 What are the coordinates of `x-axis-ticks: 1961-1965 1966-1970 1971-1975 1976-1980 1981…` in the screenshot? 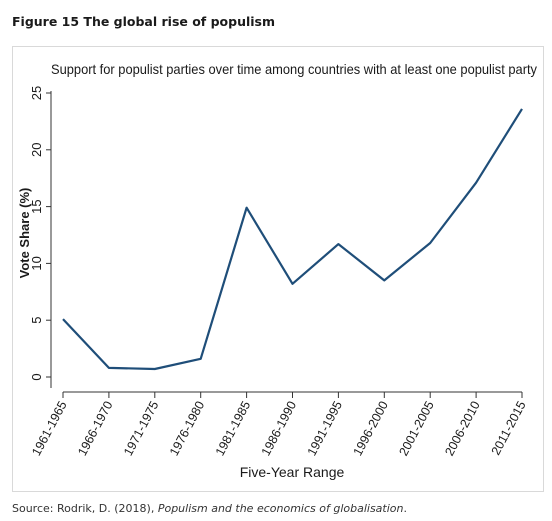 It's located at (279, 425).